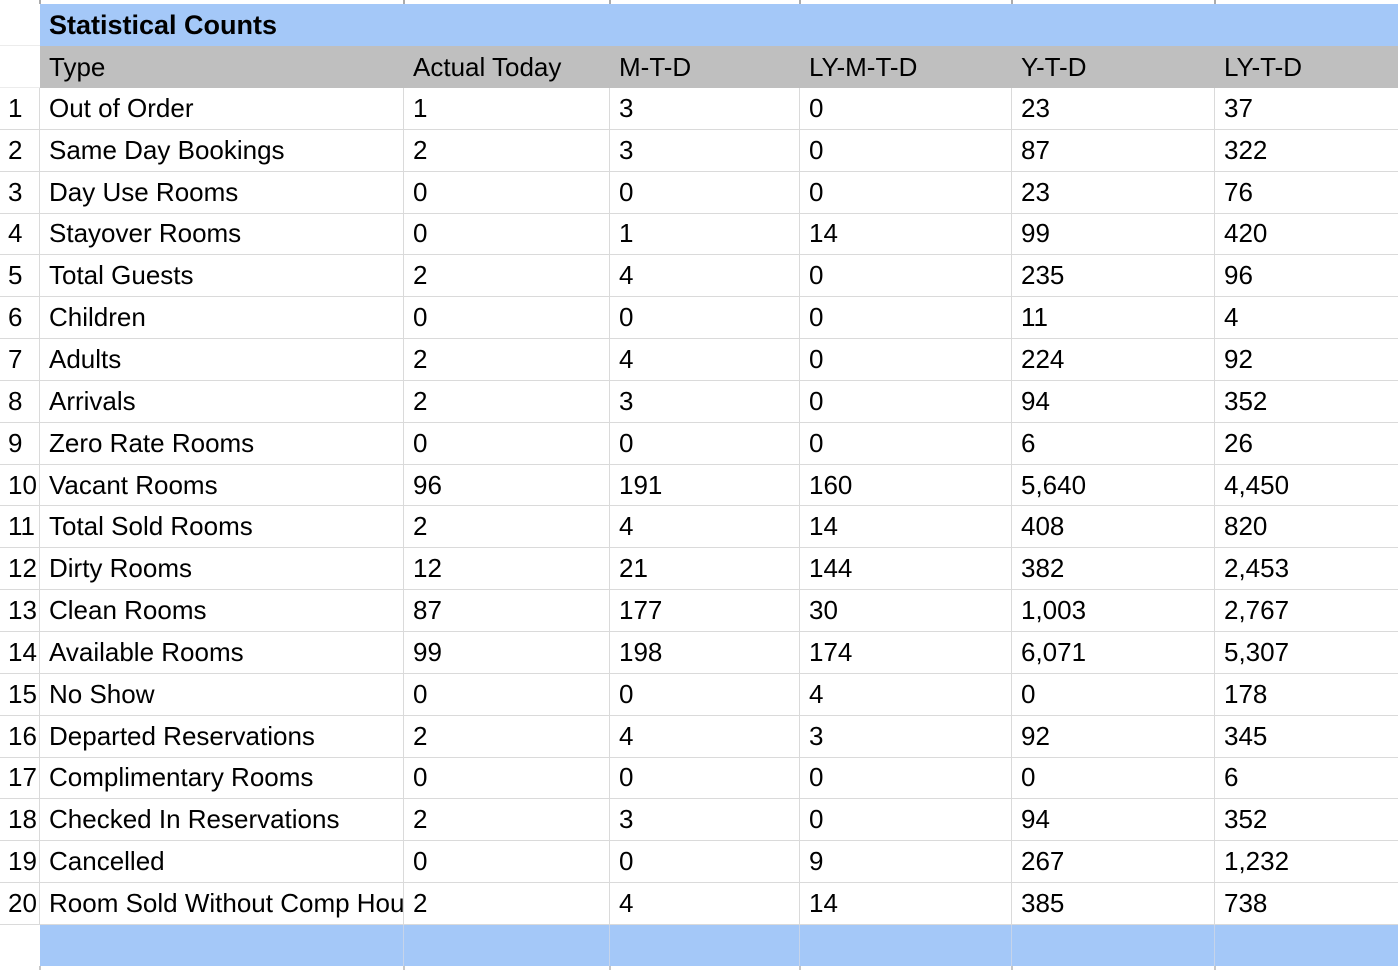 The height and width of the screenshot is (970, 1398). What do you see at coordinates (705, 652) in the screenshot?
I see `cell-m-t-d: 198` at bounding box center [705, 652].